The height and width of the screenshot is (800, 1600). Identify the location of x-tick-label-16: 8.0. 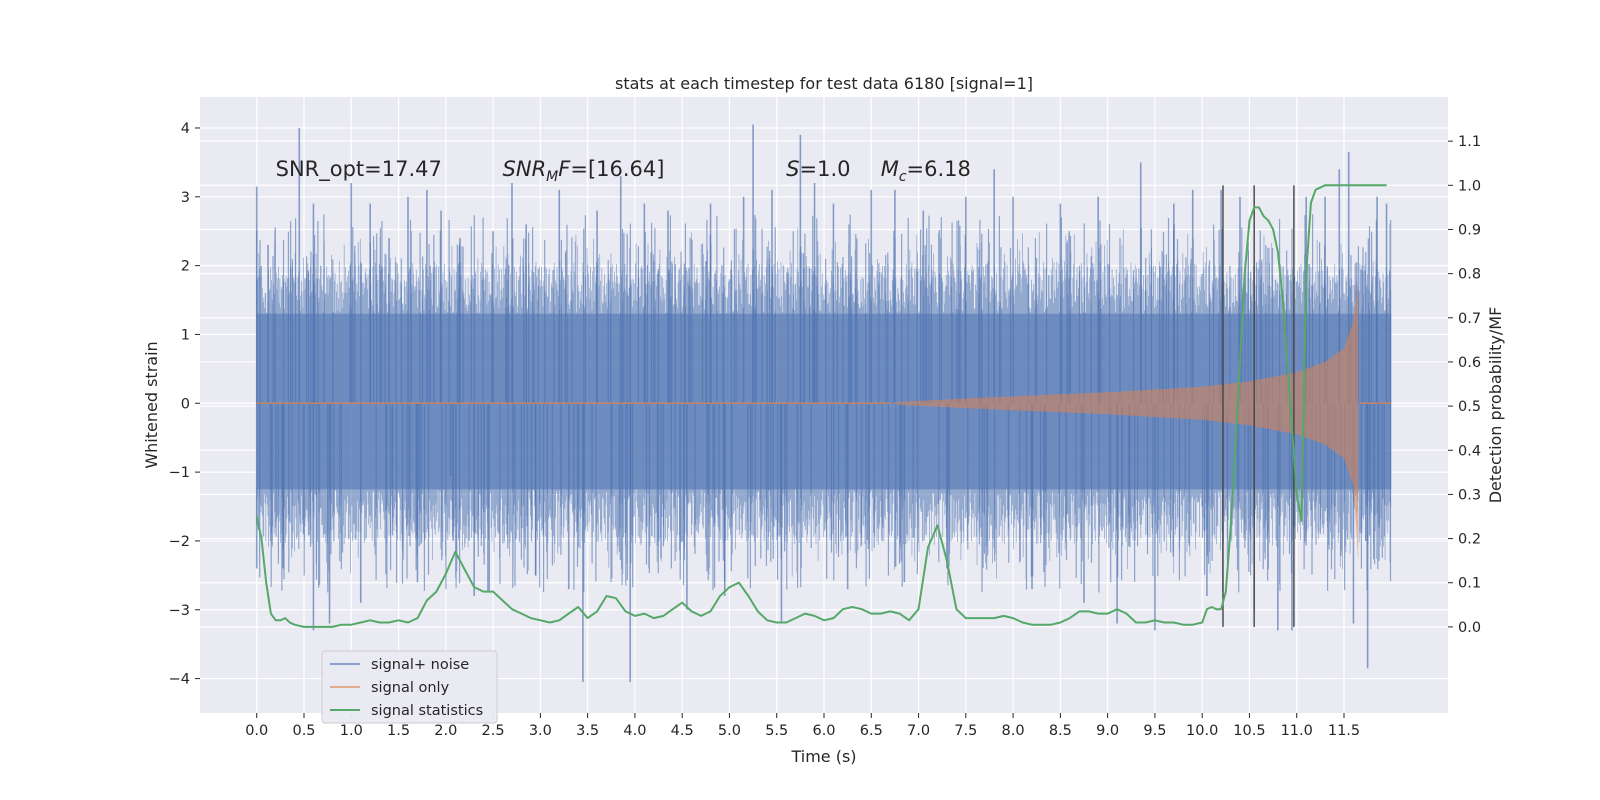
(1013, 731).